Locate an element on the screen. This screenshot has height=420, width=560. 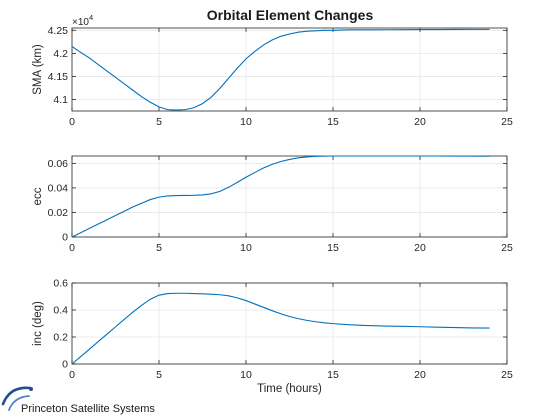
sma-y-tick-label: 4.15 is located at coordinates (58, 77).